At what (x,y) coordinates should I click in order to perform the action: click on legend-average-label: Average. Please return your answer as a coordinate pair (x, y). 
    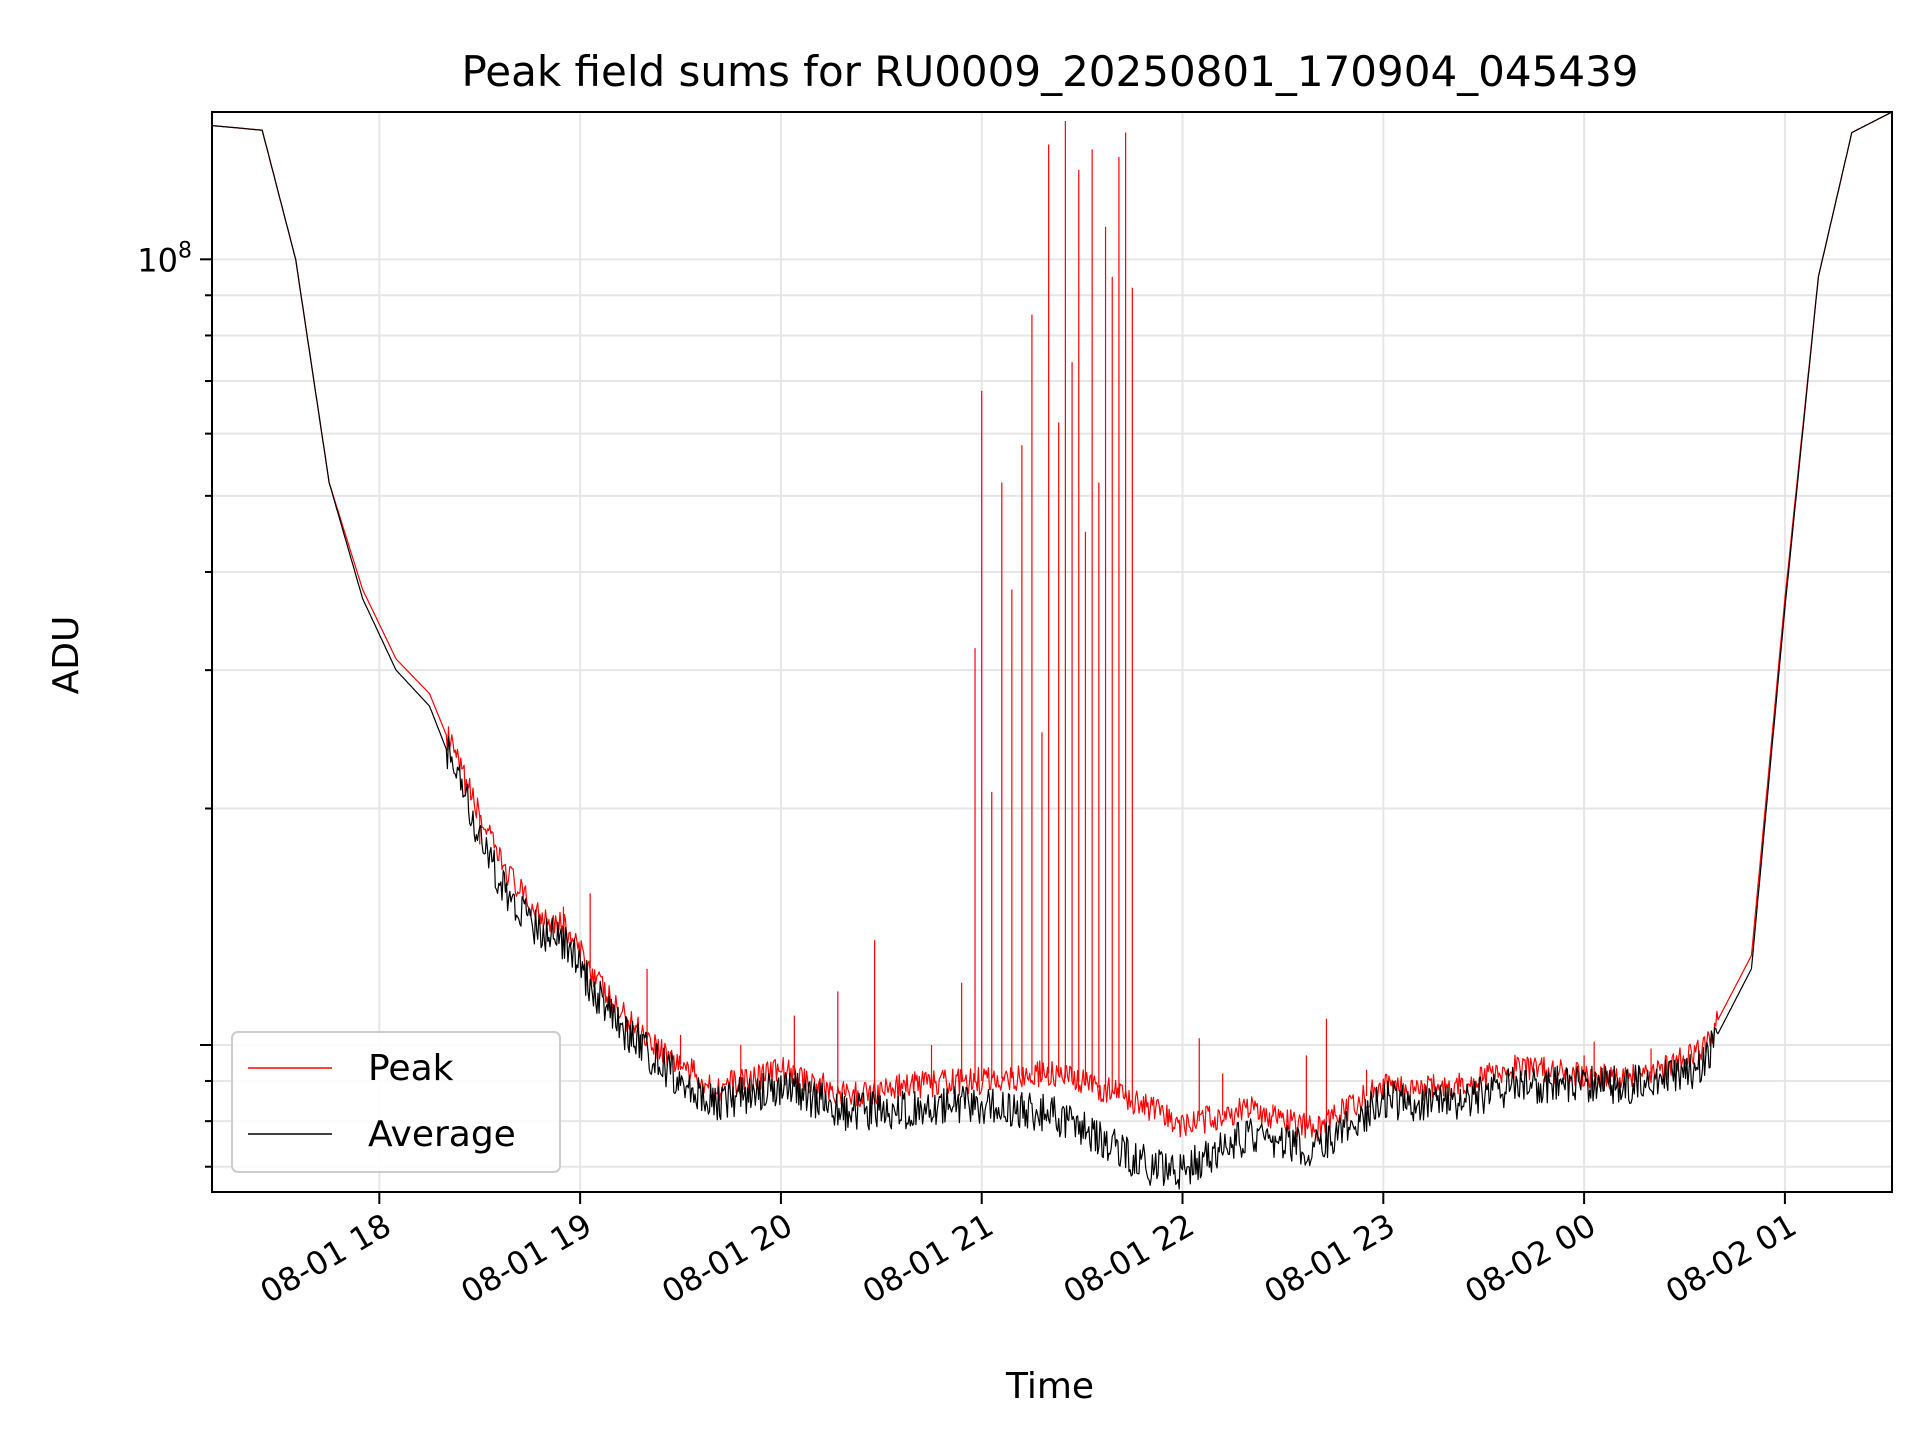
    Looking at the image, I should click on (442, 1134).